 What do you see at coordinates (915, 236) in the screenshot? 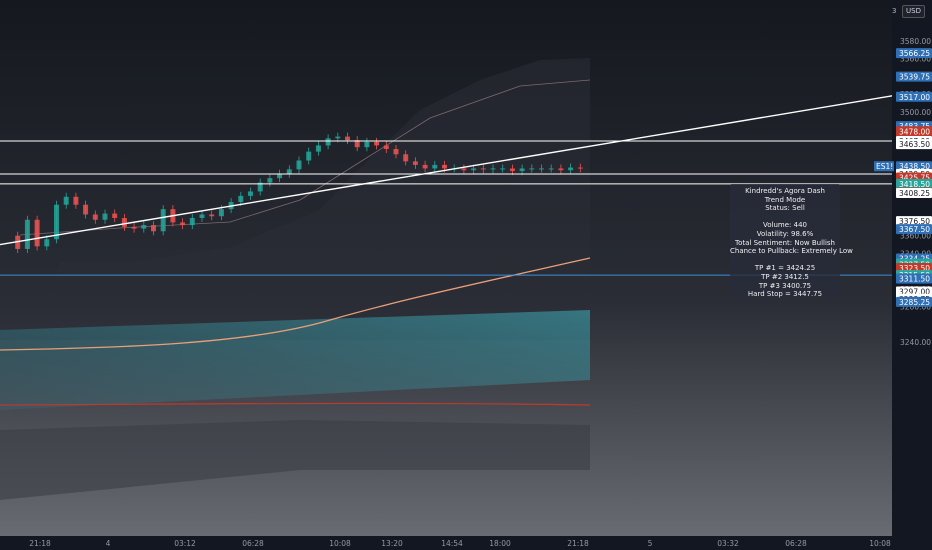
I see `price-tick-label: 3360.00` at bounding box center [915, 236].